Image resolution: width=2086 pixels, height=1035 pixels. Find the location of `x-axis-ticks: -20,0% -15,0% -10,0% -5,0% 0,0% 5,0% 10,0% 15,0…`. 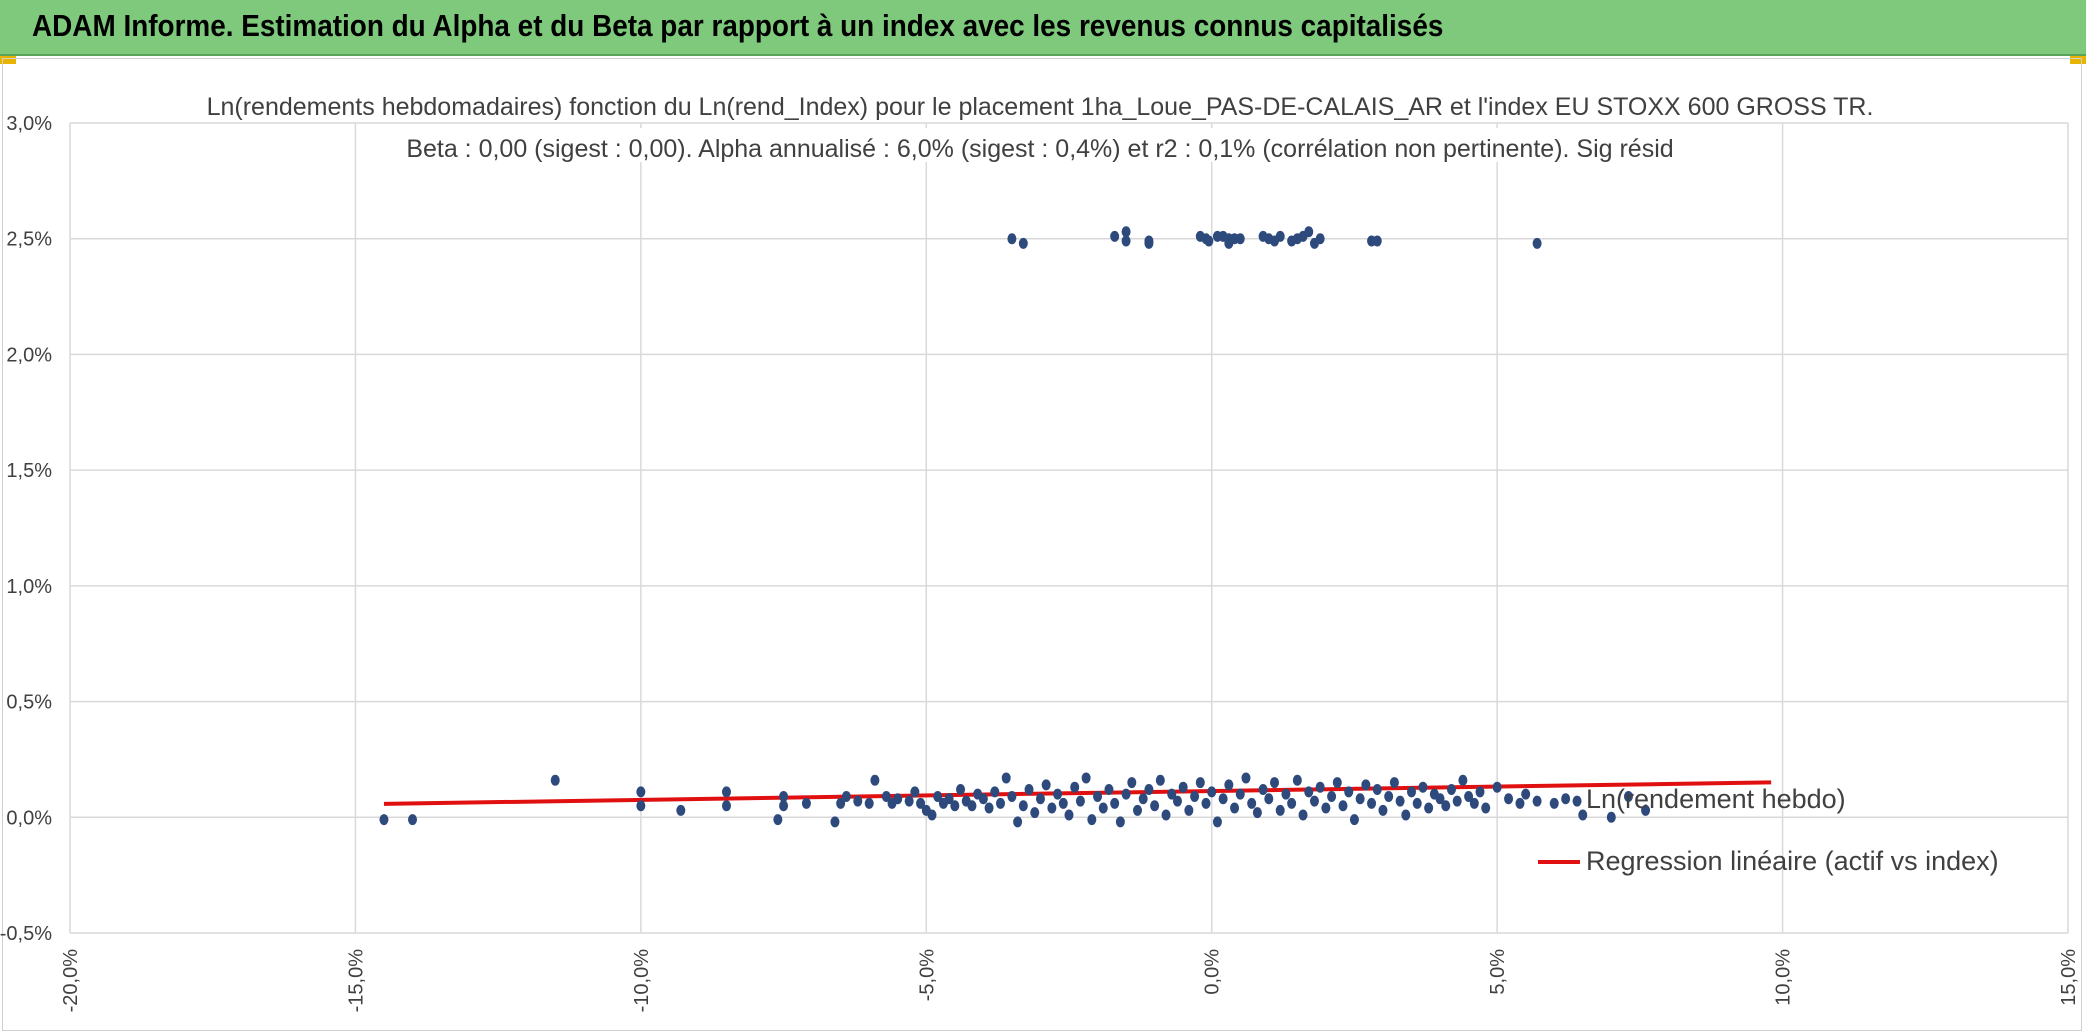

x-axis-ticks: -20,0% -15,0% -10,0% -5,0% 0,0% 5,0% 10,0% 15,0… is located at coordinates (1070, 981).